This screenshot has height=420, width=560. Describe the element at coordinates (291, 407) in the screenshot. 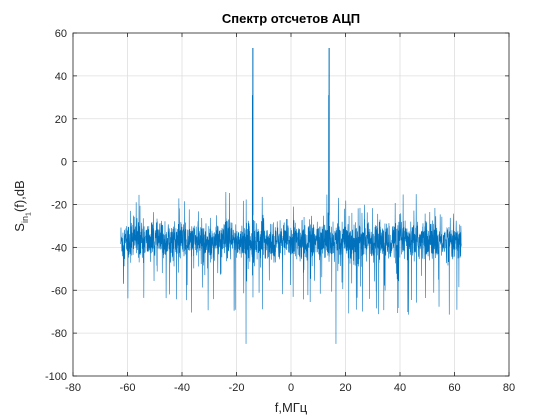

I see `x-axis-label: f,МГц` at that location.